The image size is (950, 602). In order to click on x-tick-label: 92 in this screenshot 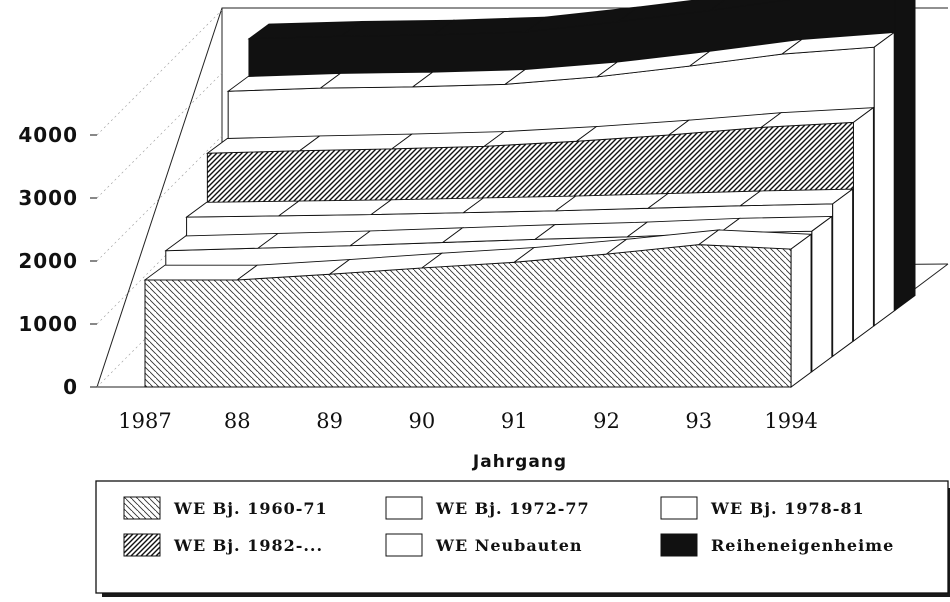, I will do `click(606, 421)`.